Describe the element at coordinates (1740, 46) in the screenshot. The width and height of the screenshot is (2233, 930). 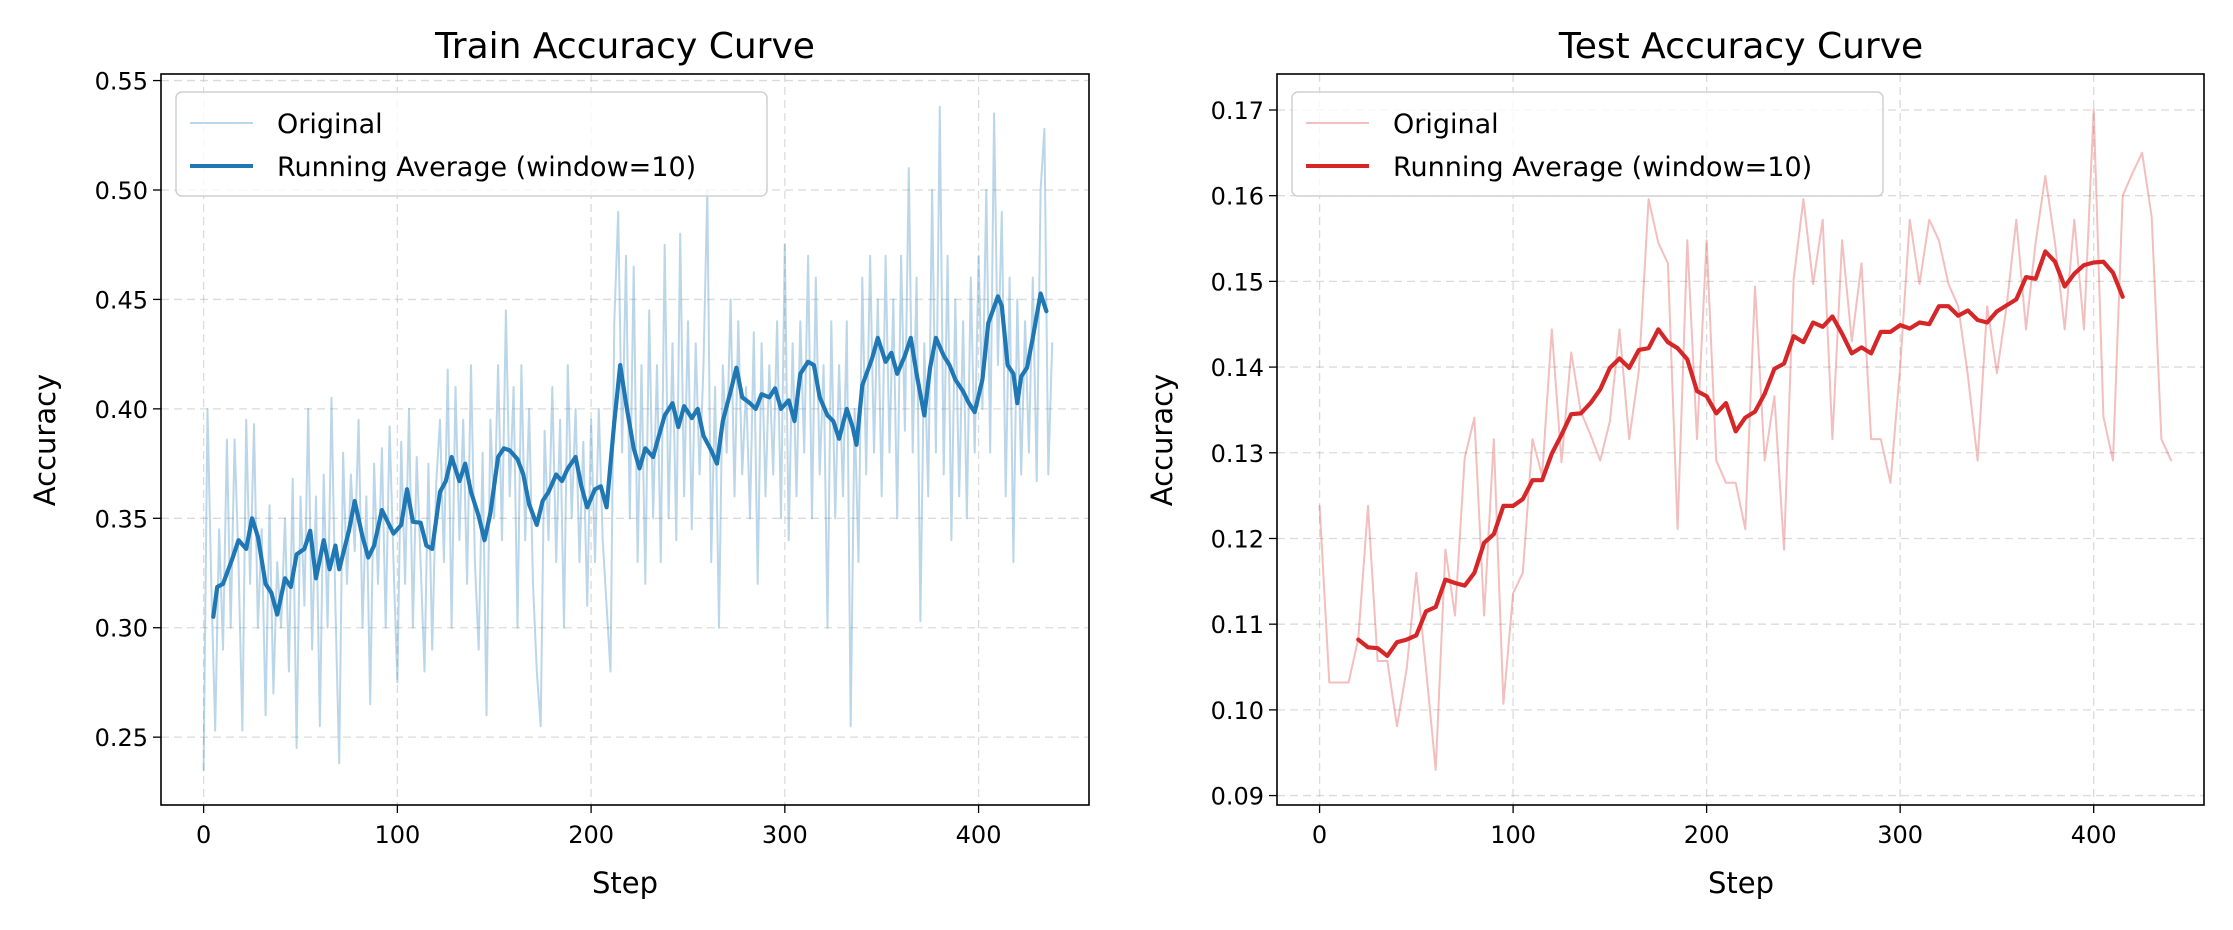
I see `chart-title: Test Accuracy Curve` at that location.